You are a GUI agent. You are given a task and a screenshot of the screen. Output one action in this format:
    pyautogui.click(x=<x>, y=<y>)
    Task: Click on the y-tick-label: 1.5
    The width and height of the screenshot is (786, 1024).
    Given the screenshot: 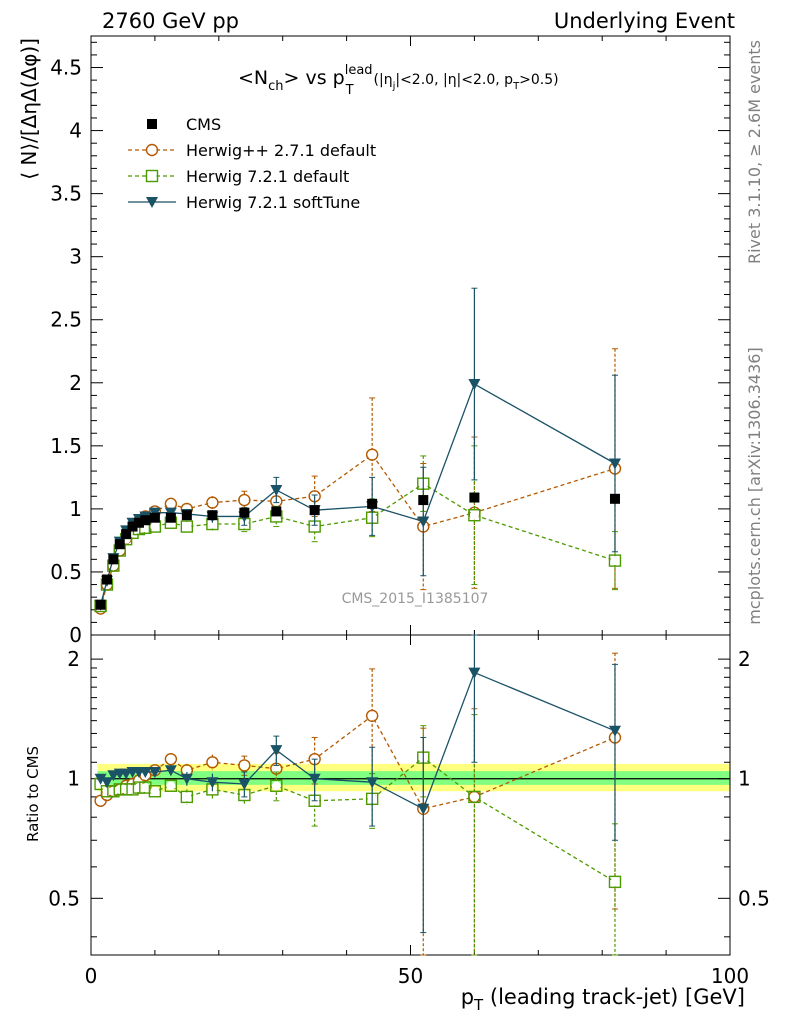 What is the action you would take?
    pyautogui.click(x=66, y=446)
    